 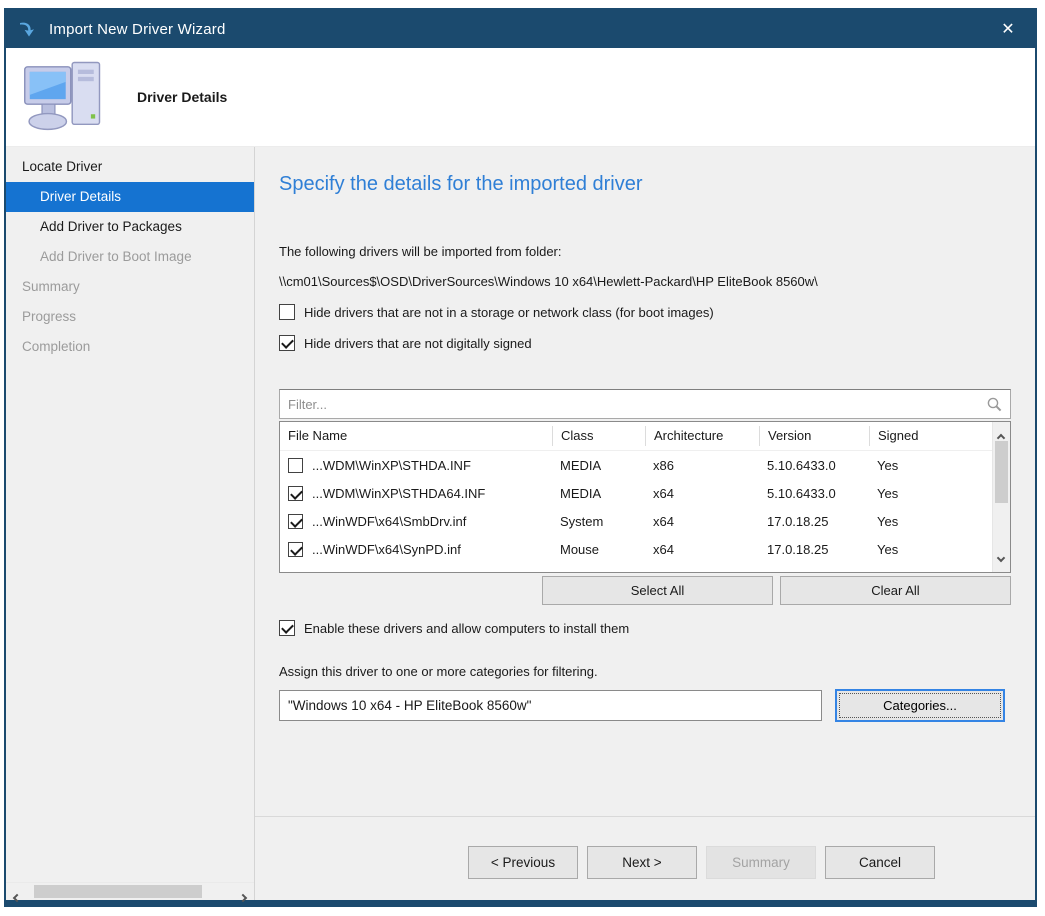 I want to click on column-header-signed: Signed, so click(x=930, y=436).